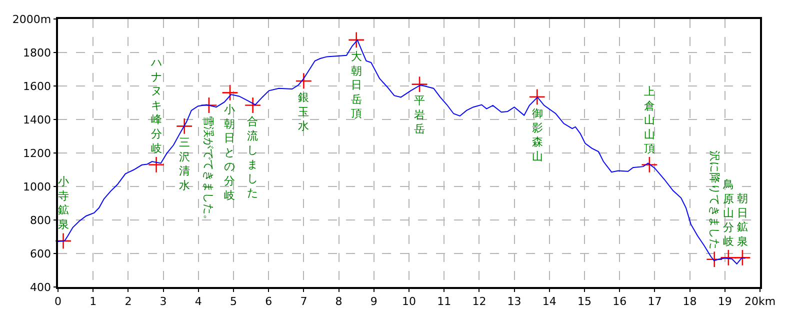 The image size is (800, 320). What do you see at coordinates (63, 203) in the screenshot?
I see `annotation: 小寺鉱泉` at bounding box center [63, 203].